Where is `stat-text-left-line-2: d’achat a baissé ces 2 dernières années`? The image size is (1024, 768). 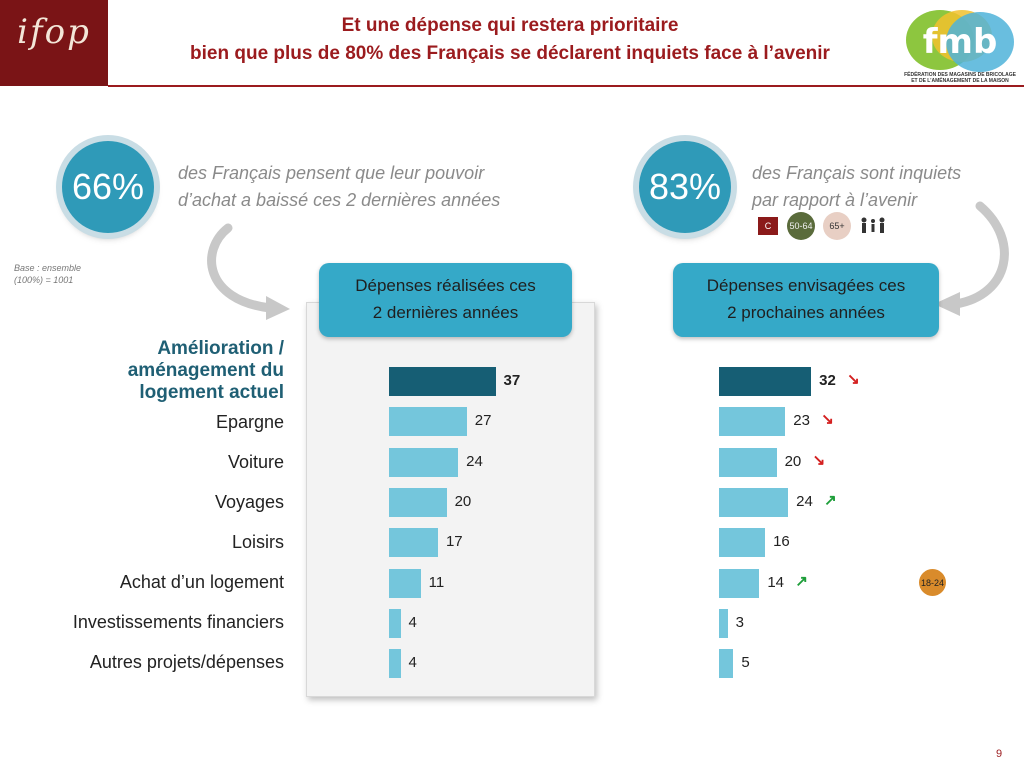
stat-text-left-line-2: d’achat a baissé ces 2 dernières années is located at coordinates (339, 200).